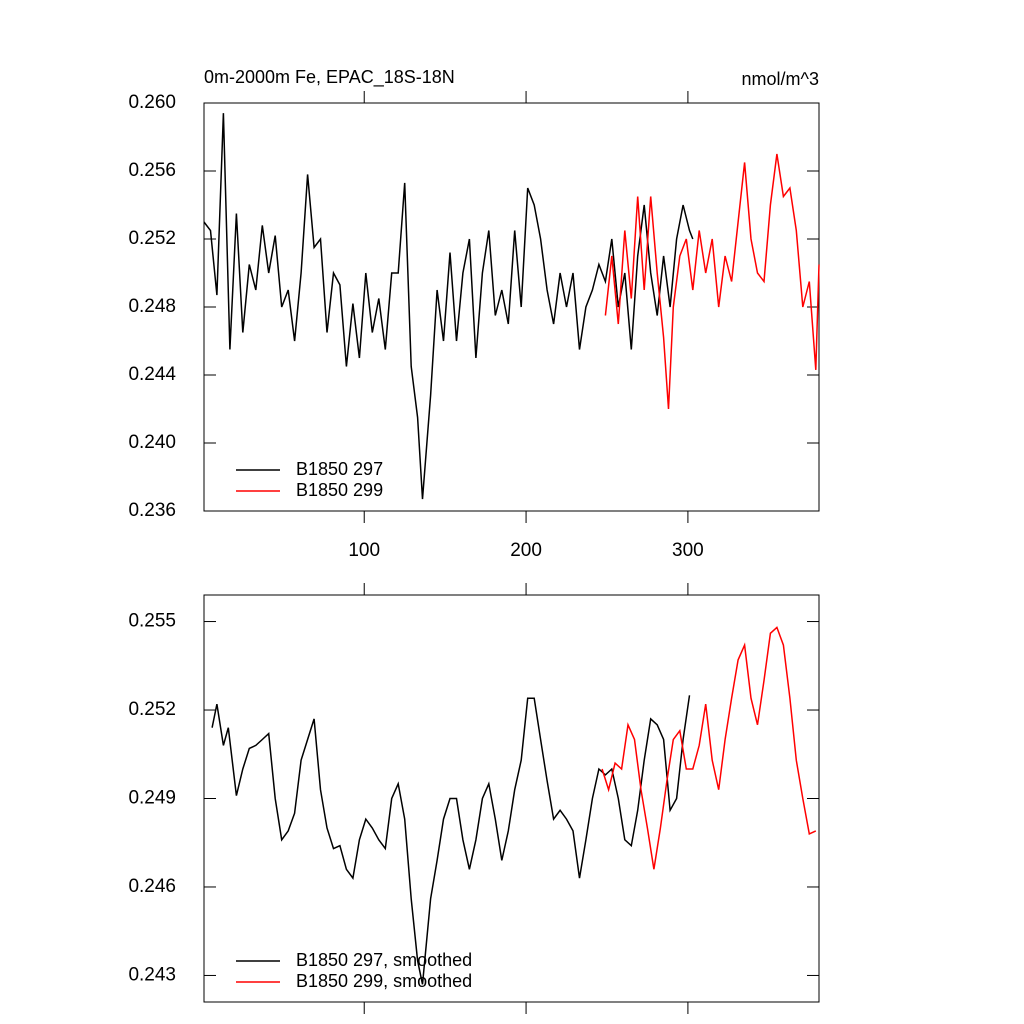 The width and height of the screenshot is (1024, 1024). I want to click on y-tick-label: 0.256, so click(152, 170).